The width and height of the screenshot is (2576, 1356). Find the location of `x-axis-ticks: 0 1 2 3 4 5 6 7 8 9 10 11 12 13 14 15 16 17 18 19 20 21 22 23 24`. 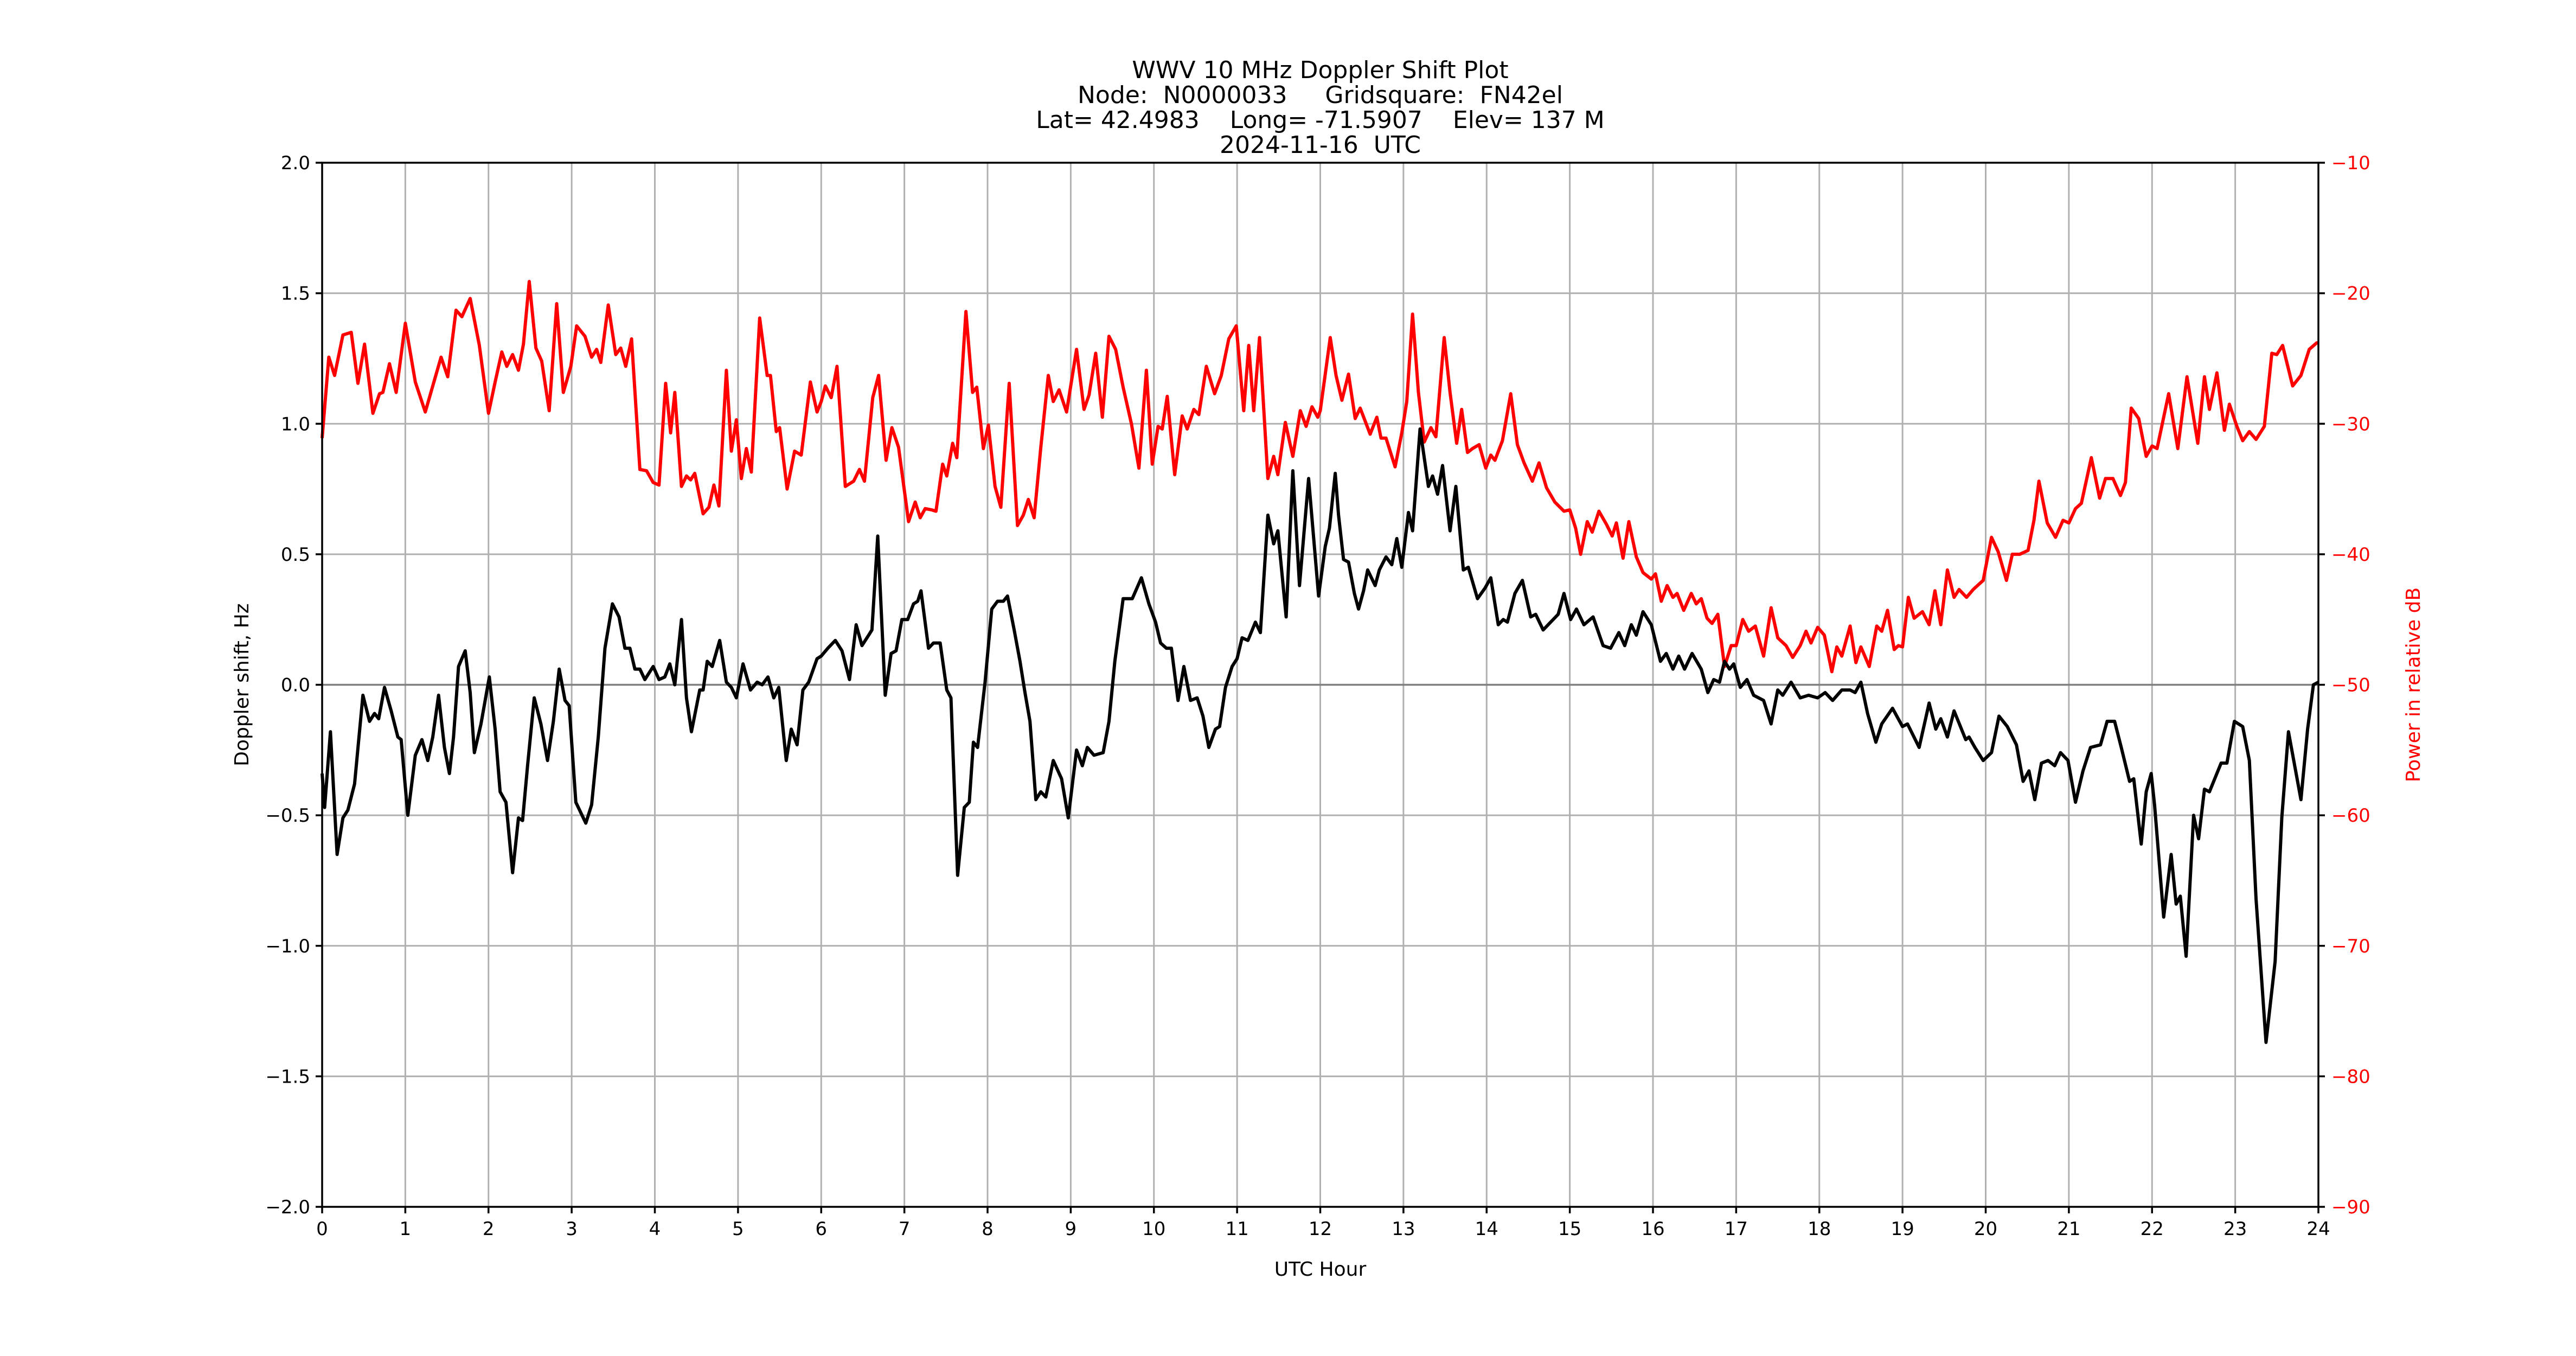

x-axis-ticks: 0 1 2 3 4 5 6 7 8 9 10 11 12 13 14 15 16 17 18 19 20 21 22 23 24 is located at coordinates (1323, 1223).